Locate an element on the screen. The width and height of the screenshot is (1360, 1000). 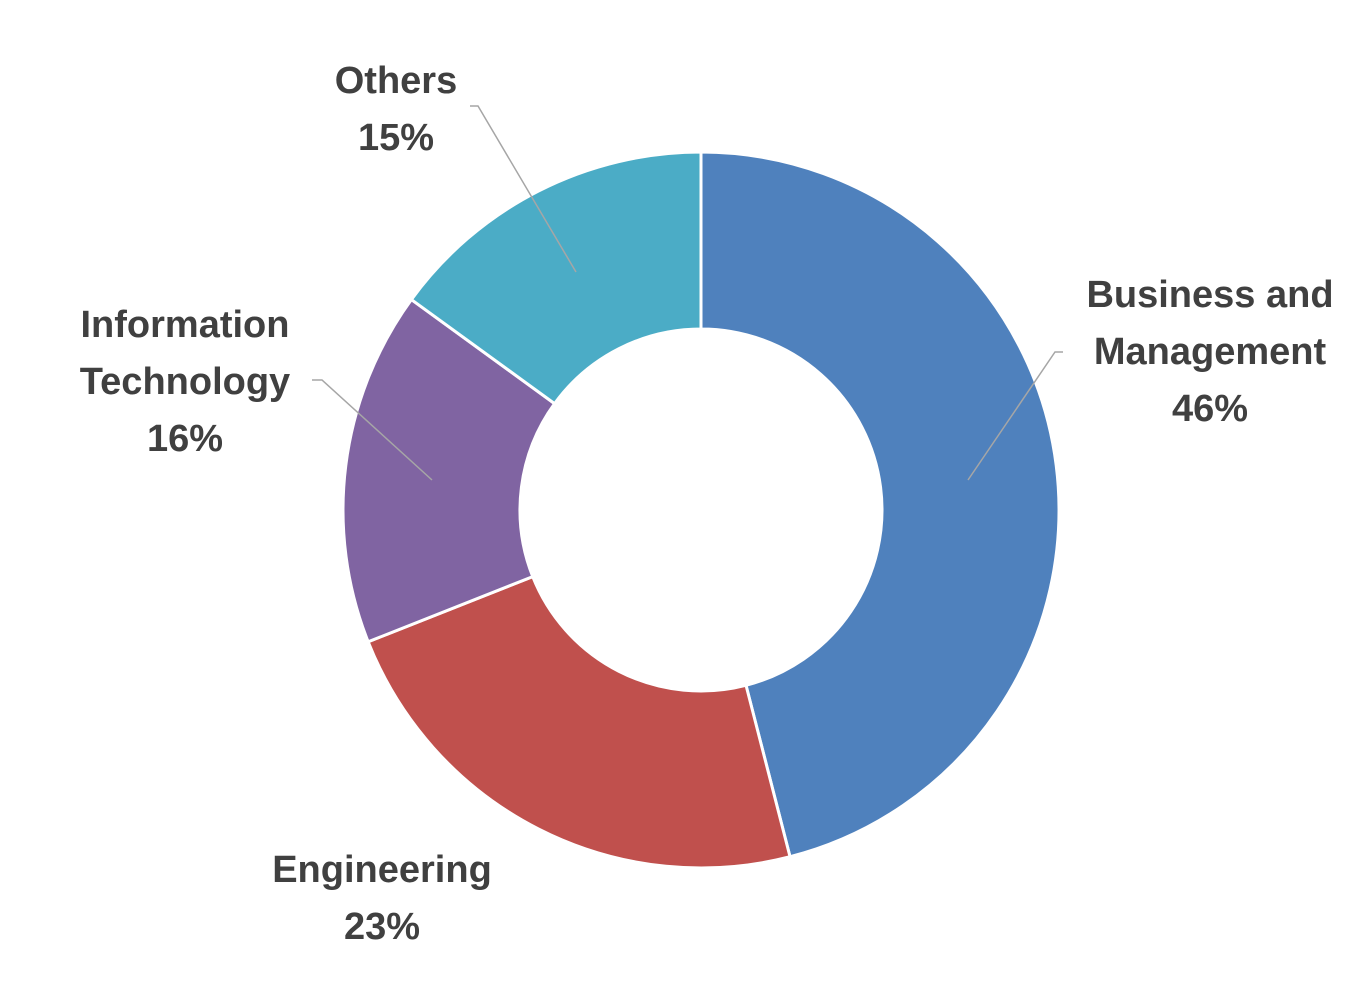
leader-line-information-technology is located at coordinates (372, 430).